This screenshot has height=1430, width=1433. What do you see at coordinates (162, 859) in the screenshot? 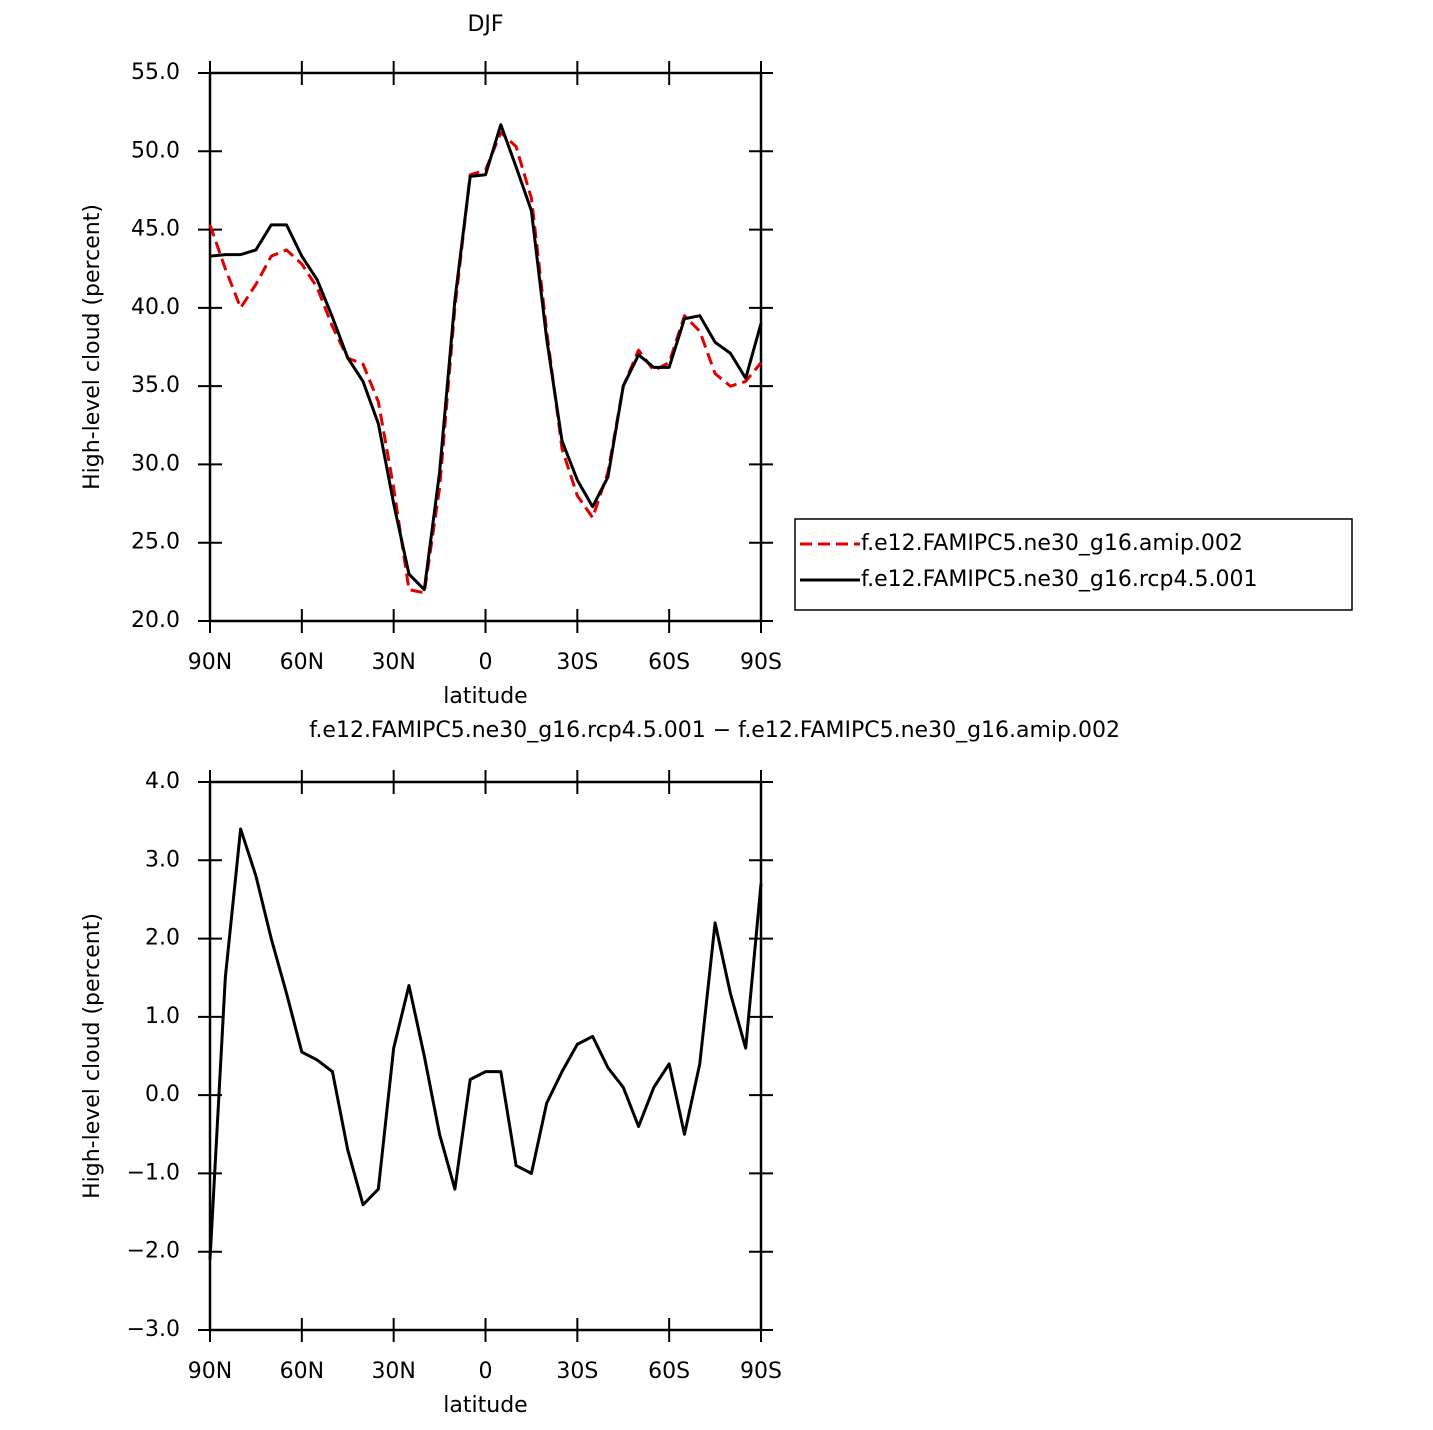
I see `y-tick-label: 3.0` at bounding box center [162, 859].